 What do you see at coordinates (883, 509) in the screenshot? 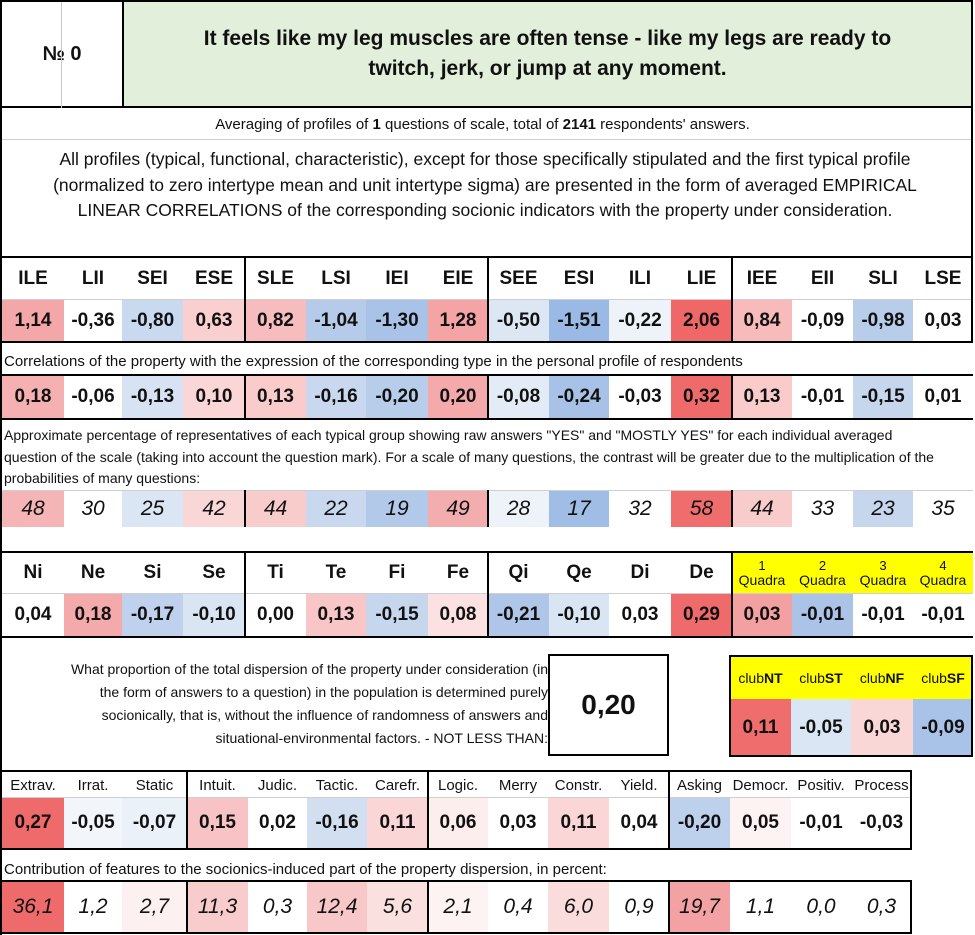
I see `type-percentage-value: 23` at bounding box center [883, 509].